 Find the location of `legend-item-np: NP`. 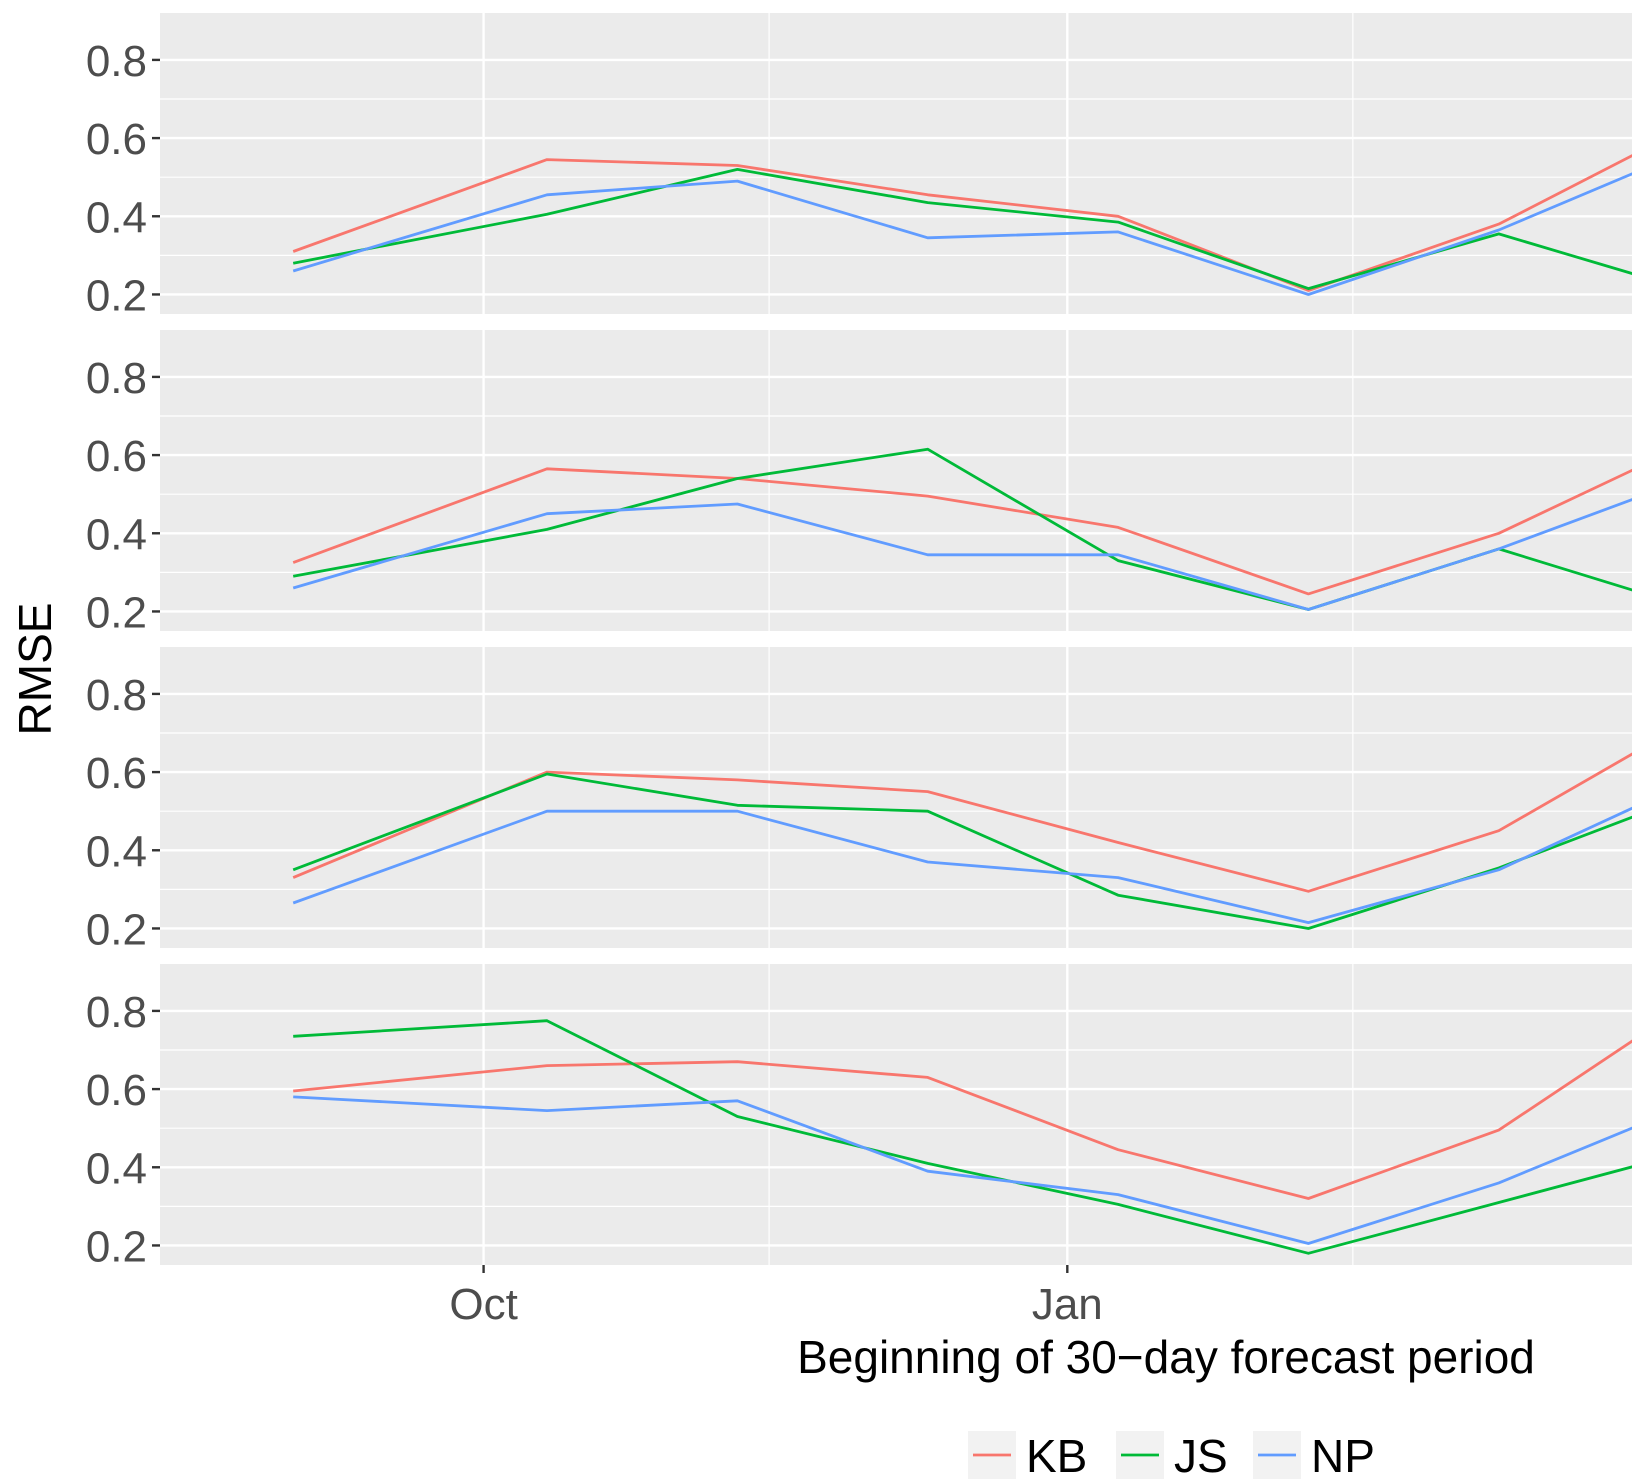

legend-item-np: NP is located at coordinates (1314, 1456).